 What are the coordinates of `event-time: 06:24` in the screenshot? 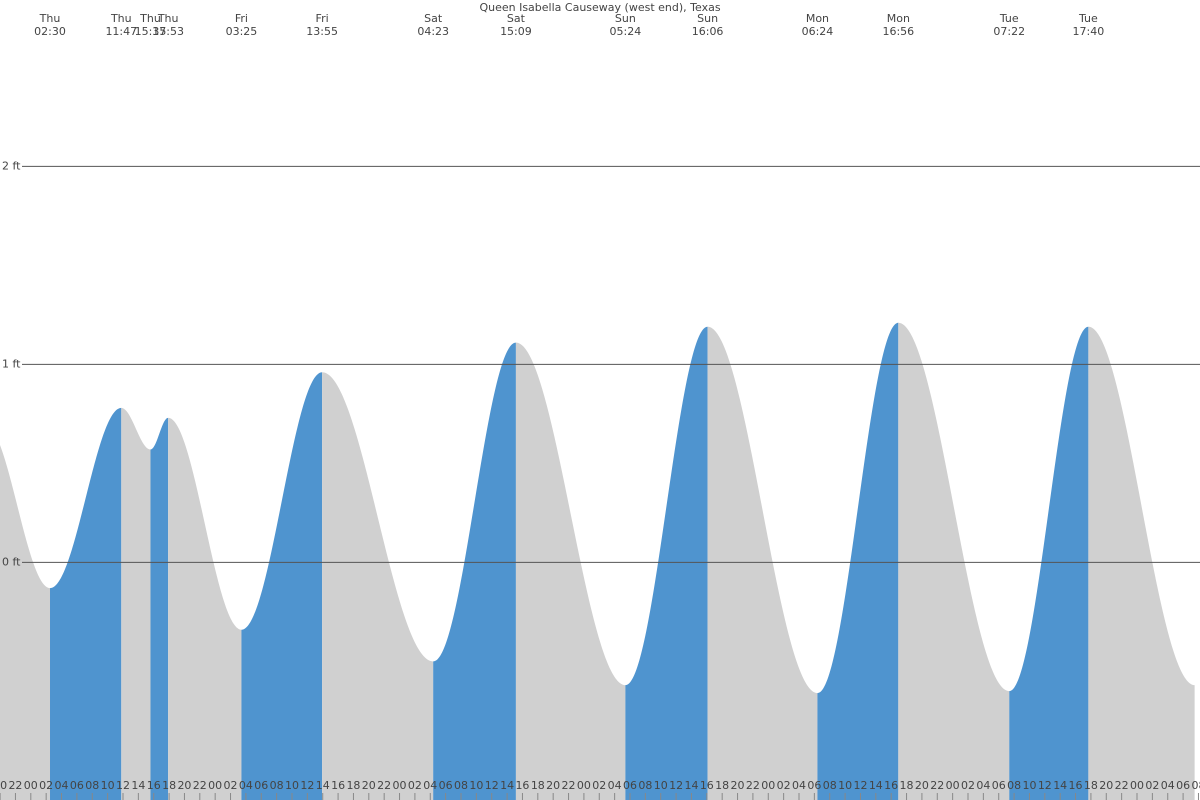 It's located at (818, 31).